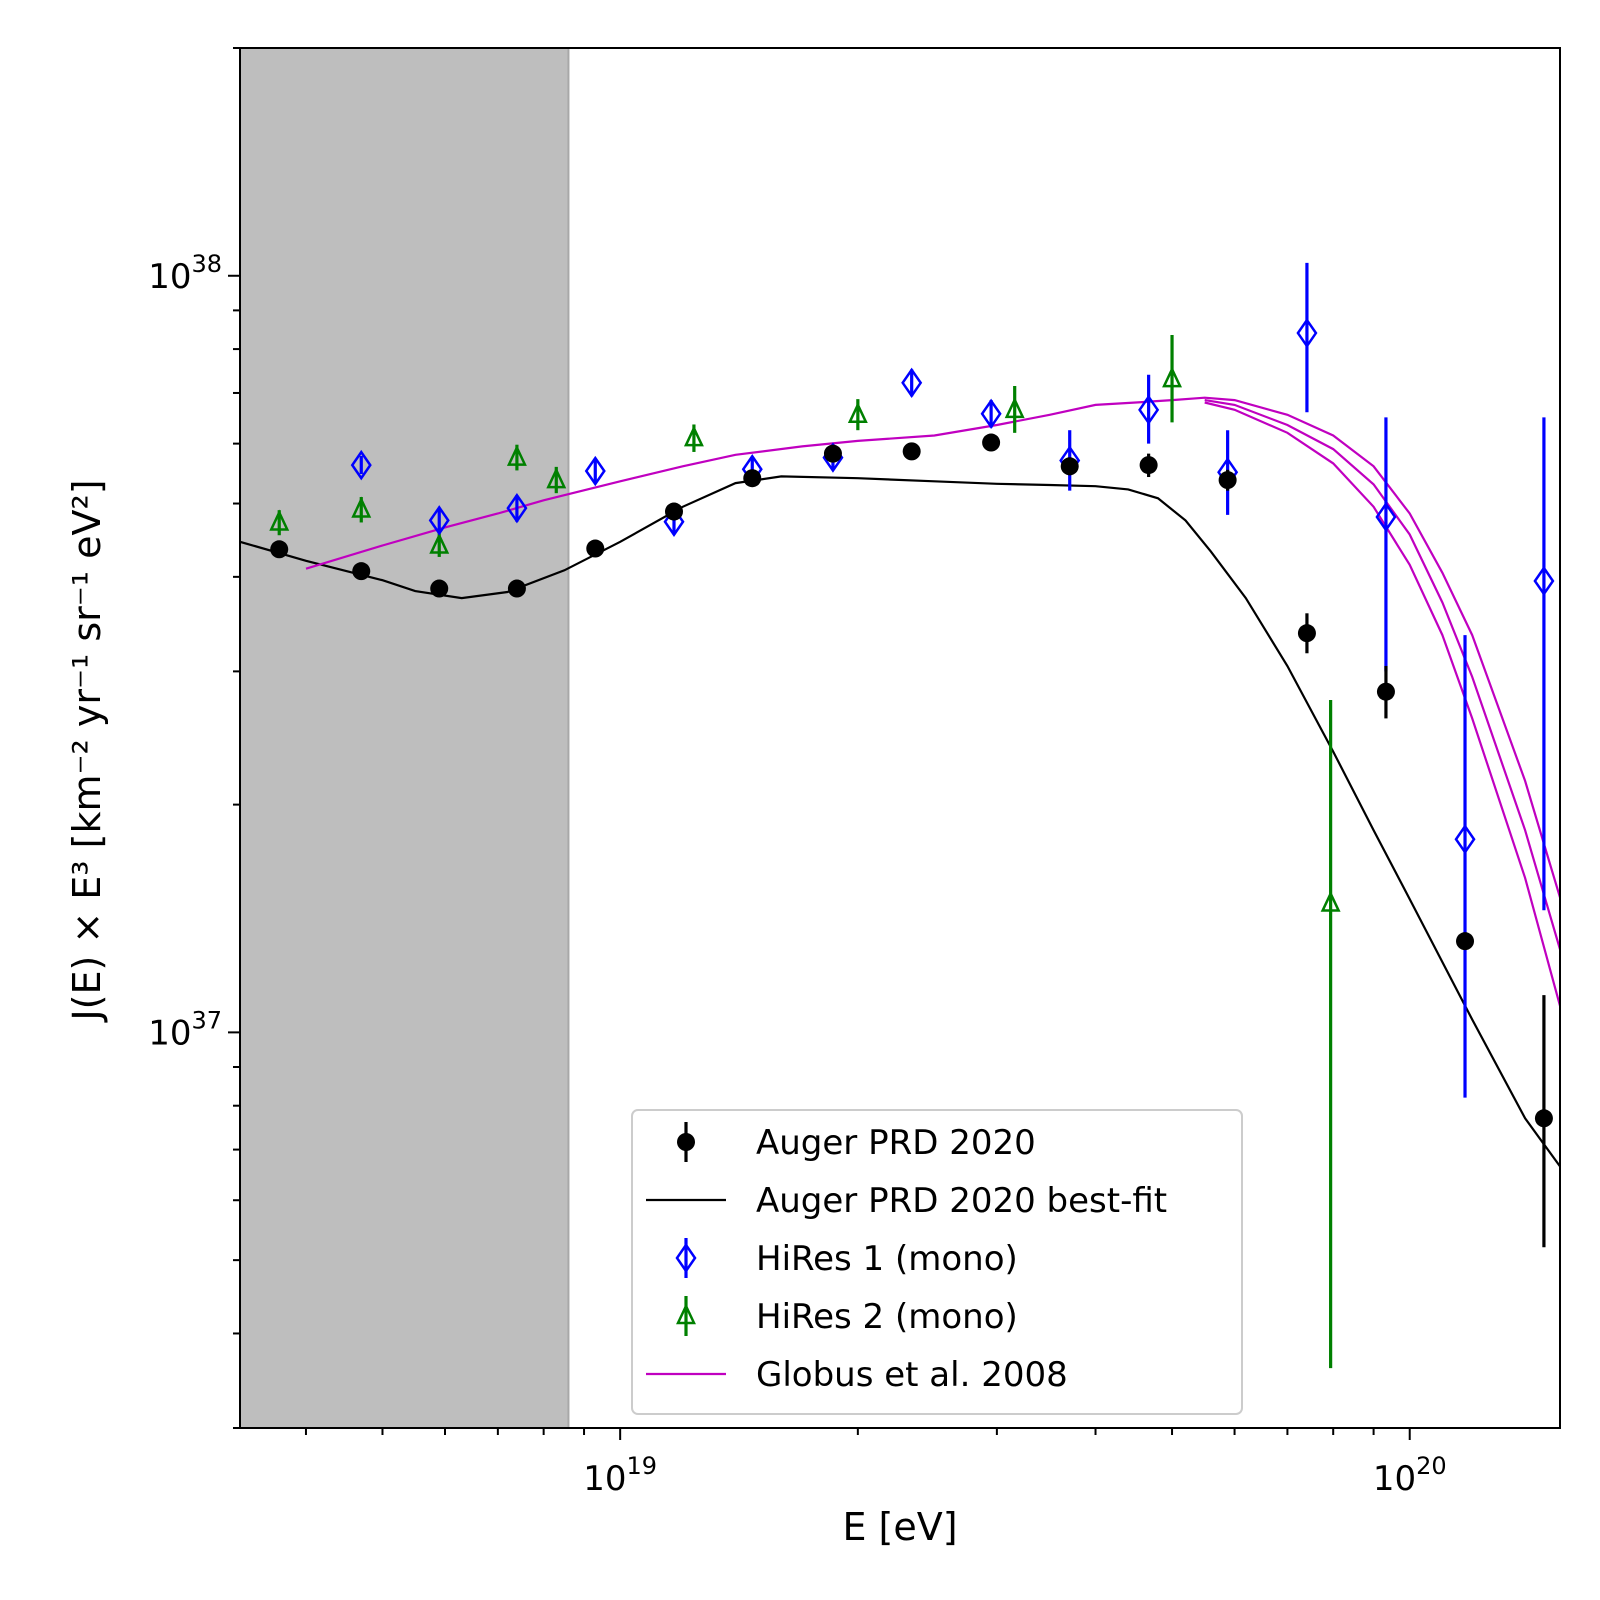  I want to click on x-tick-exponent: 20, so click(1431, 1466).